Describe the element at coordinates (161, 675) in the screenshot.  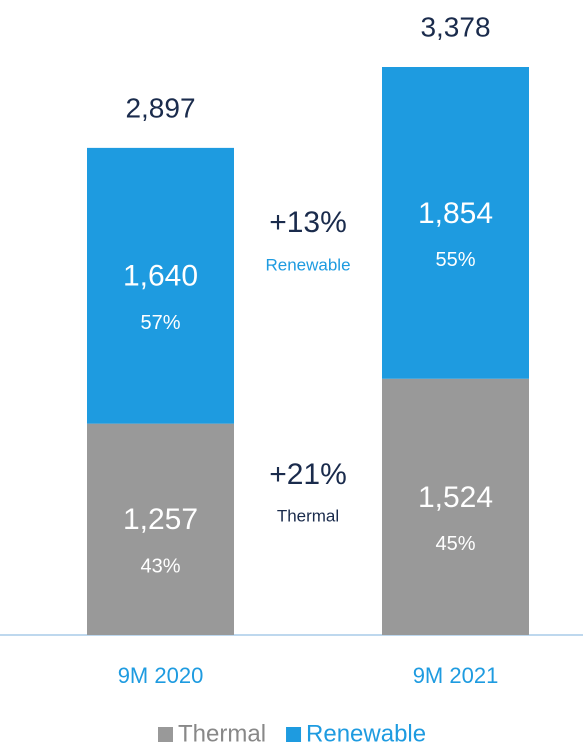
I see `x-tick-label: 9M 2020` at that location.